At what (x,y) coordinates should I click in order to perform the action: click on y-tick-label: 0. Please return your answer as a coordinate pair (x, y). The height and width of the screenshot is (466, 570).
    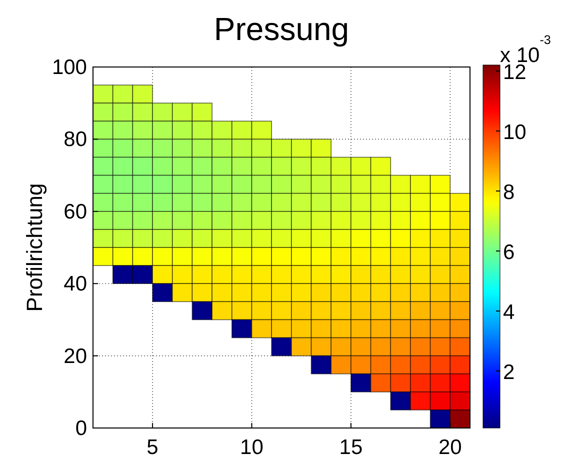
    Looking at the image, I should click on (81, 428).